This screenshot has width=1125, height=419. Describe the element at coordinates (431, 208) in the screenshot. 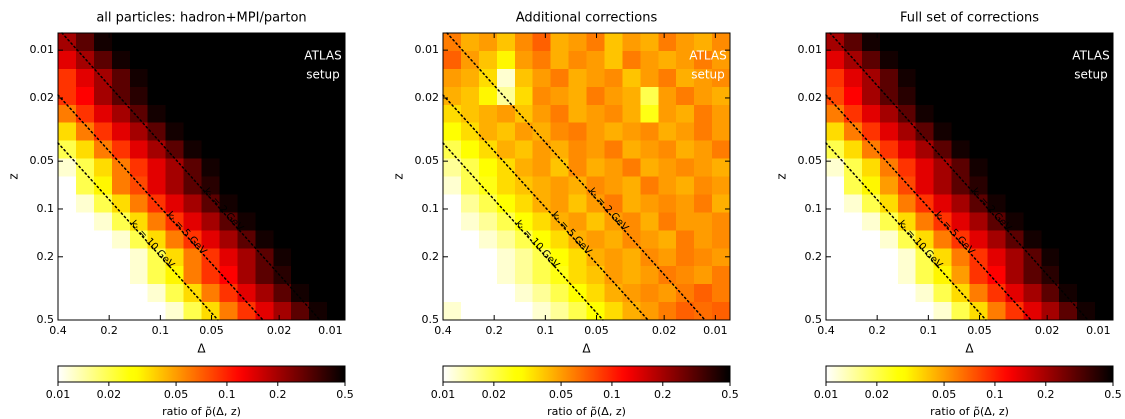

I see `y-tick-label: 0.1` at that location.